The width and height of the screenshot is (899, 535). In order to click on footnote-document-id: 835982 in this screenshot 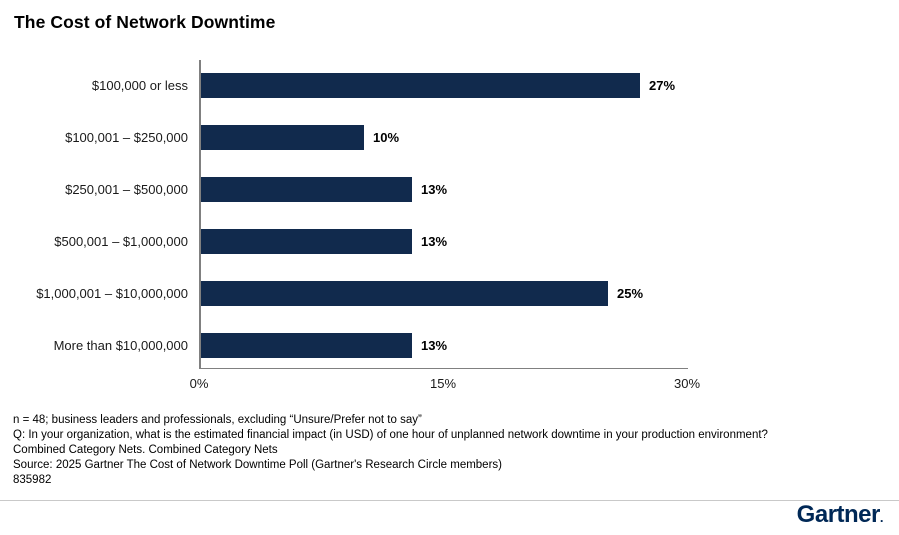, I will do `click(32, 480)`.